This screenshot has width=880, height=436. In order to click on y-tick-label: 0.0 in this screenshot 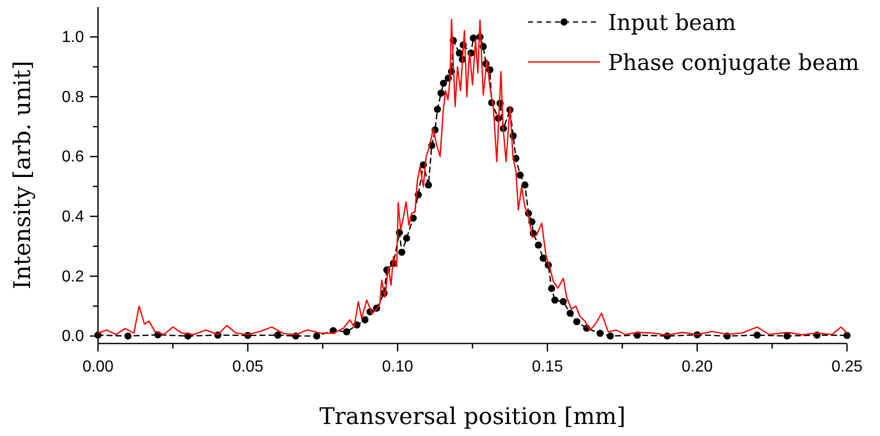, I will do `click(73, 337)`.